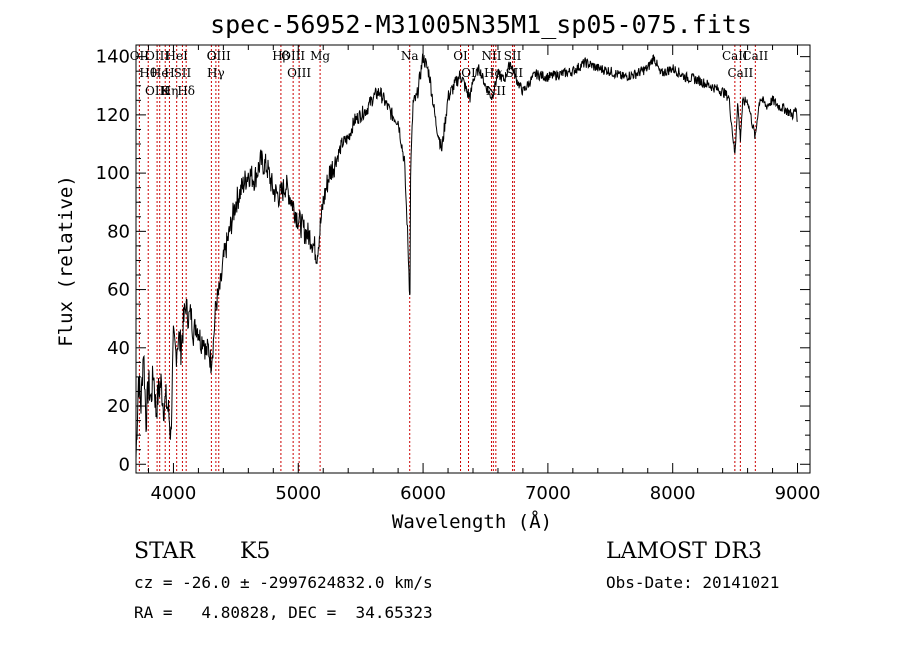 This screenshot has height=649, width=900. Describe the element at coordinates (493, 73) in the screenshot. I see `line-label: Hα` at that location.